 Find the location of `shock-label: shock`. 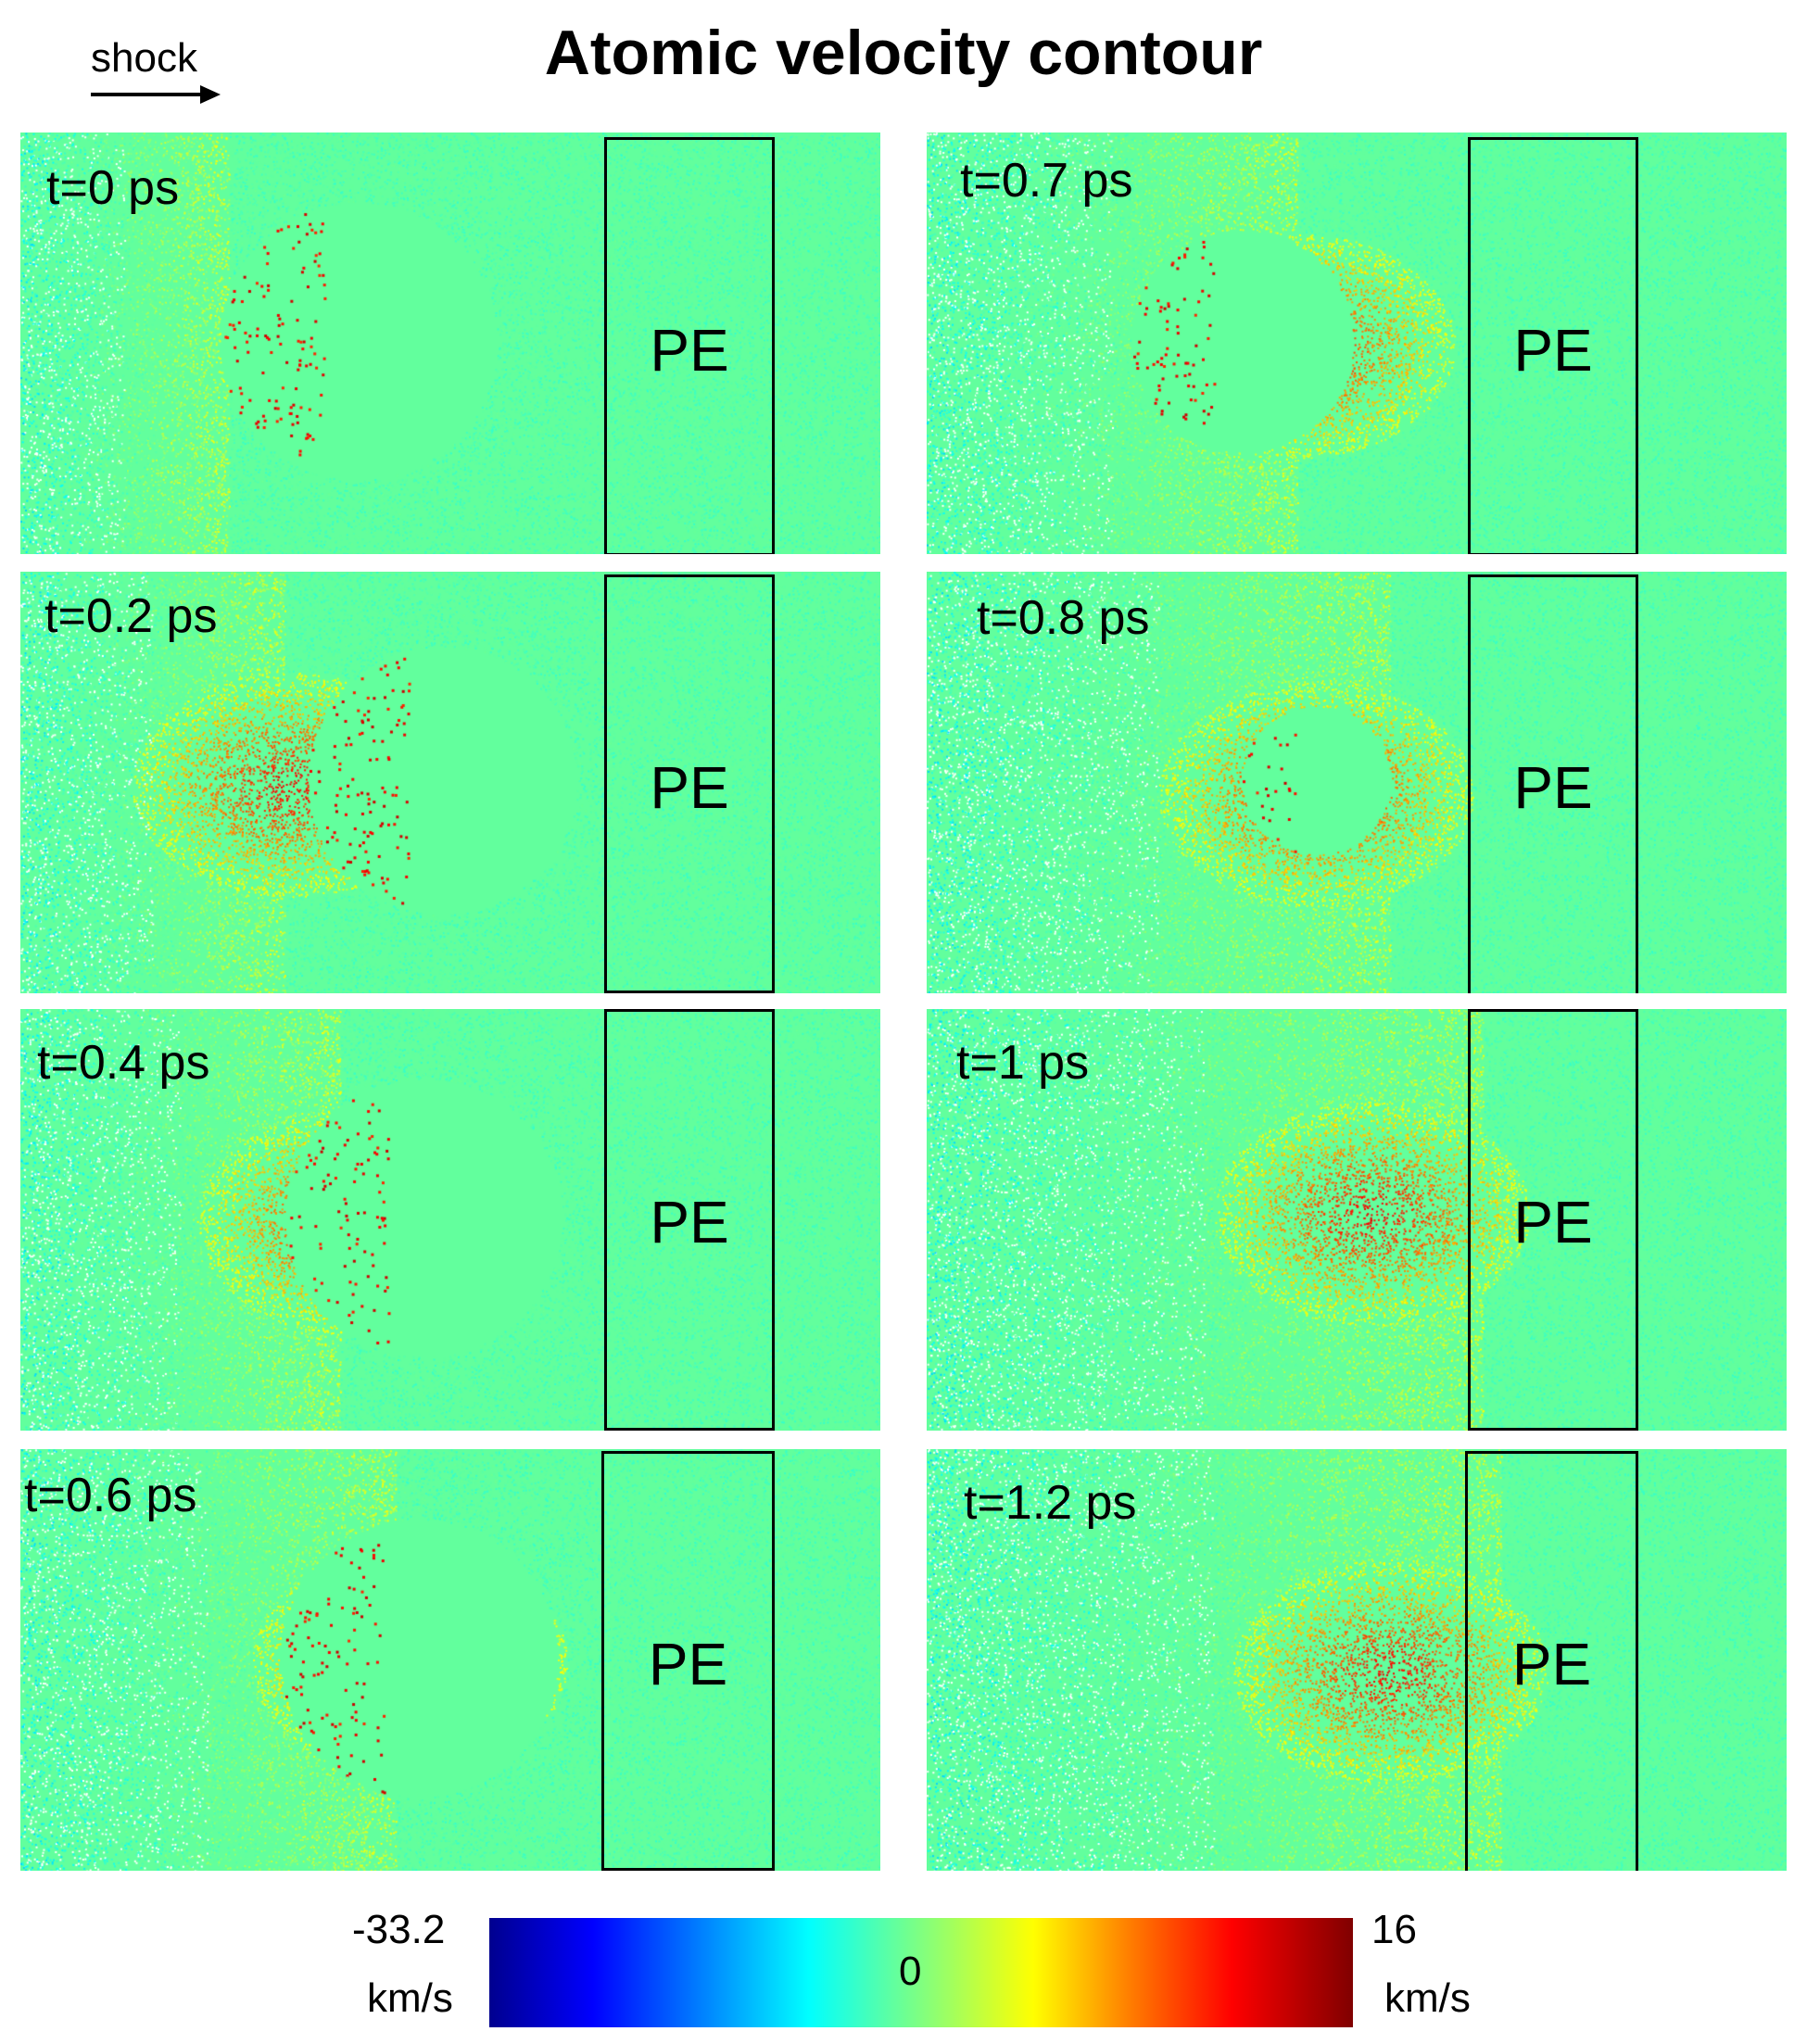

shock-label: shock is located at coordinates (144, 58).